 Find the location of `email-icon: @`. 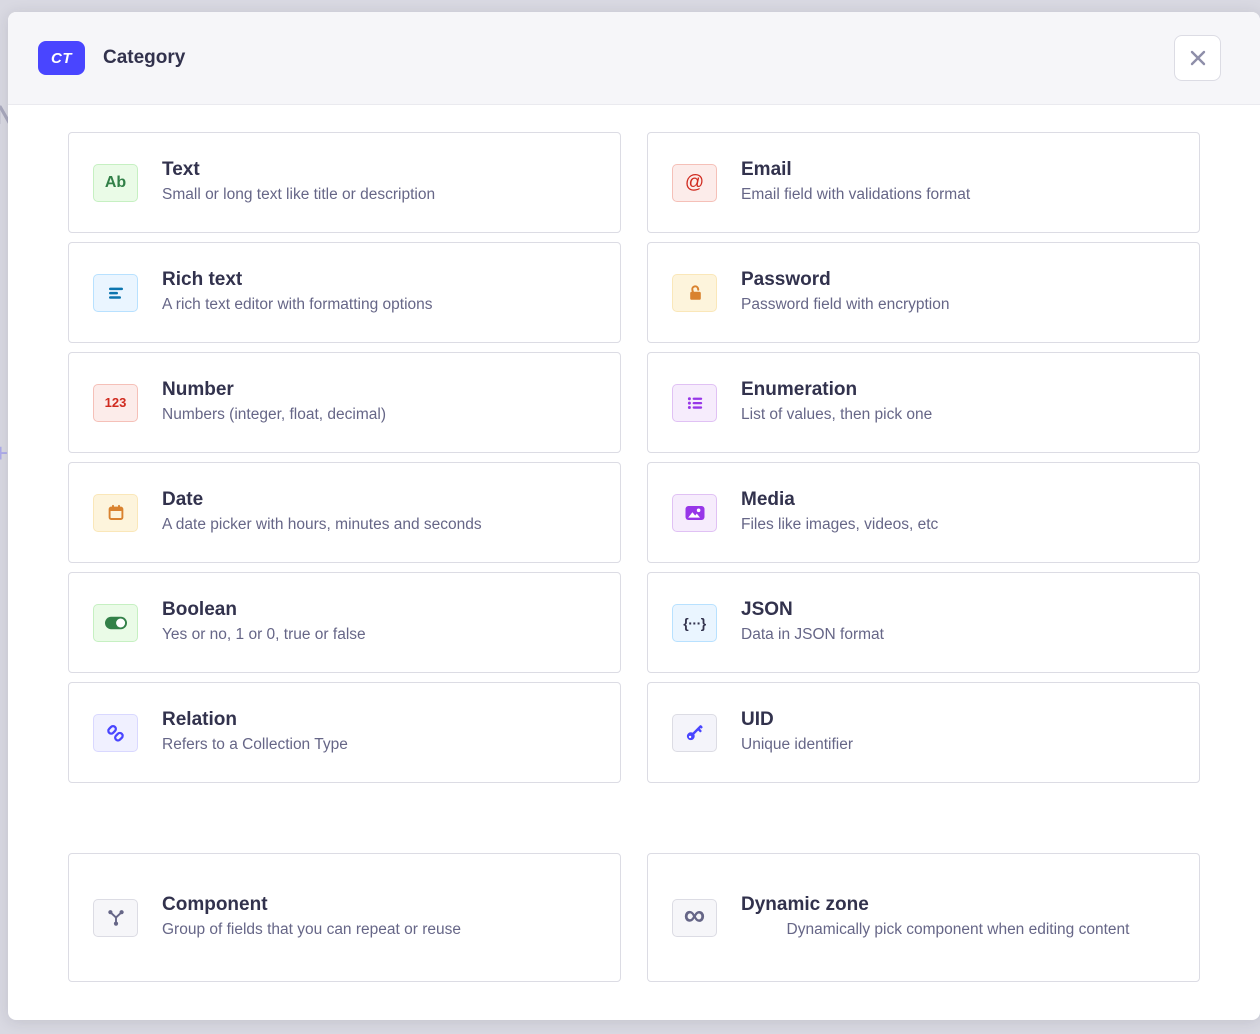

email-icon: @ is located at coordinates (694, 182).